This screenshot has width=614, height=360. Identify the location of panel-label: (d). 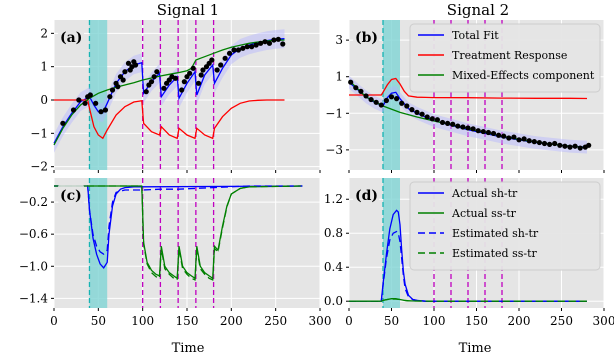
(366, 196).